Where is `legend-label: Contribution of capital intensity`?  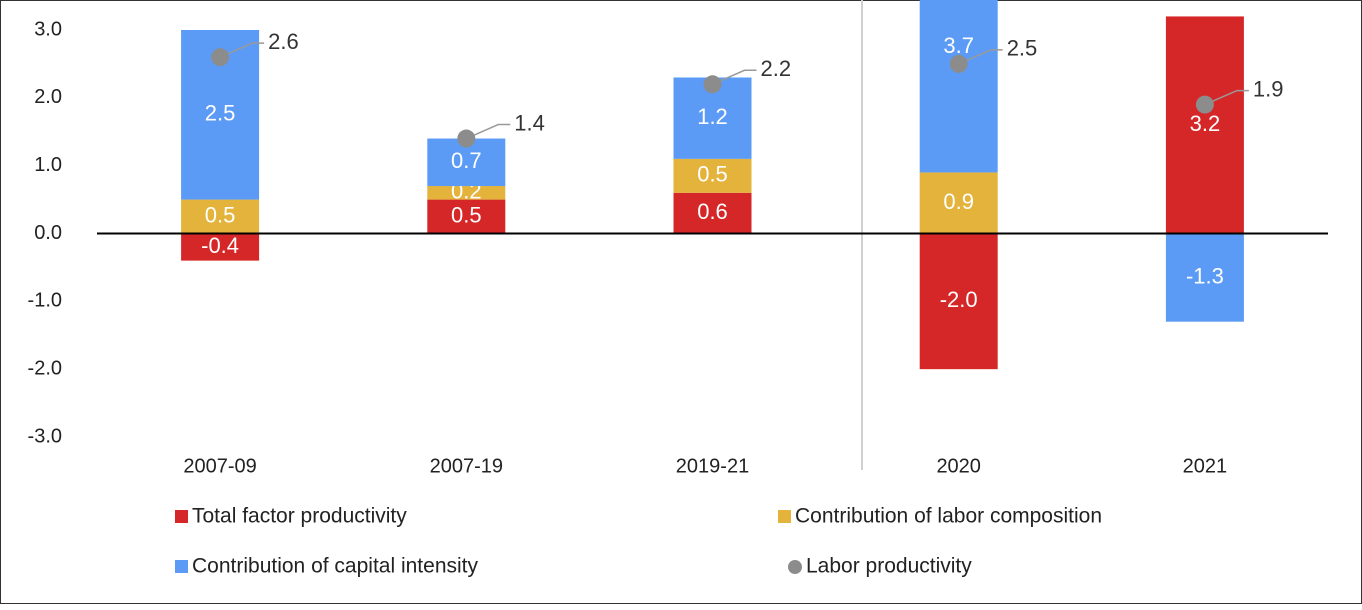 legend-label: Contribution of capital intensity is located at coordinates (335, 566).